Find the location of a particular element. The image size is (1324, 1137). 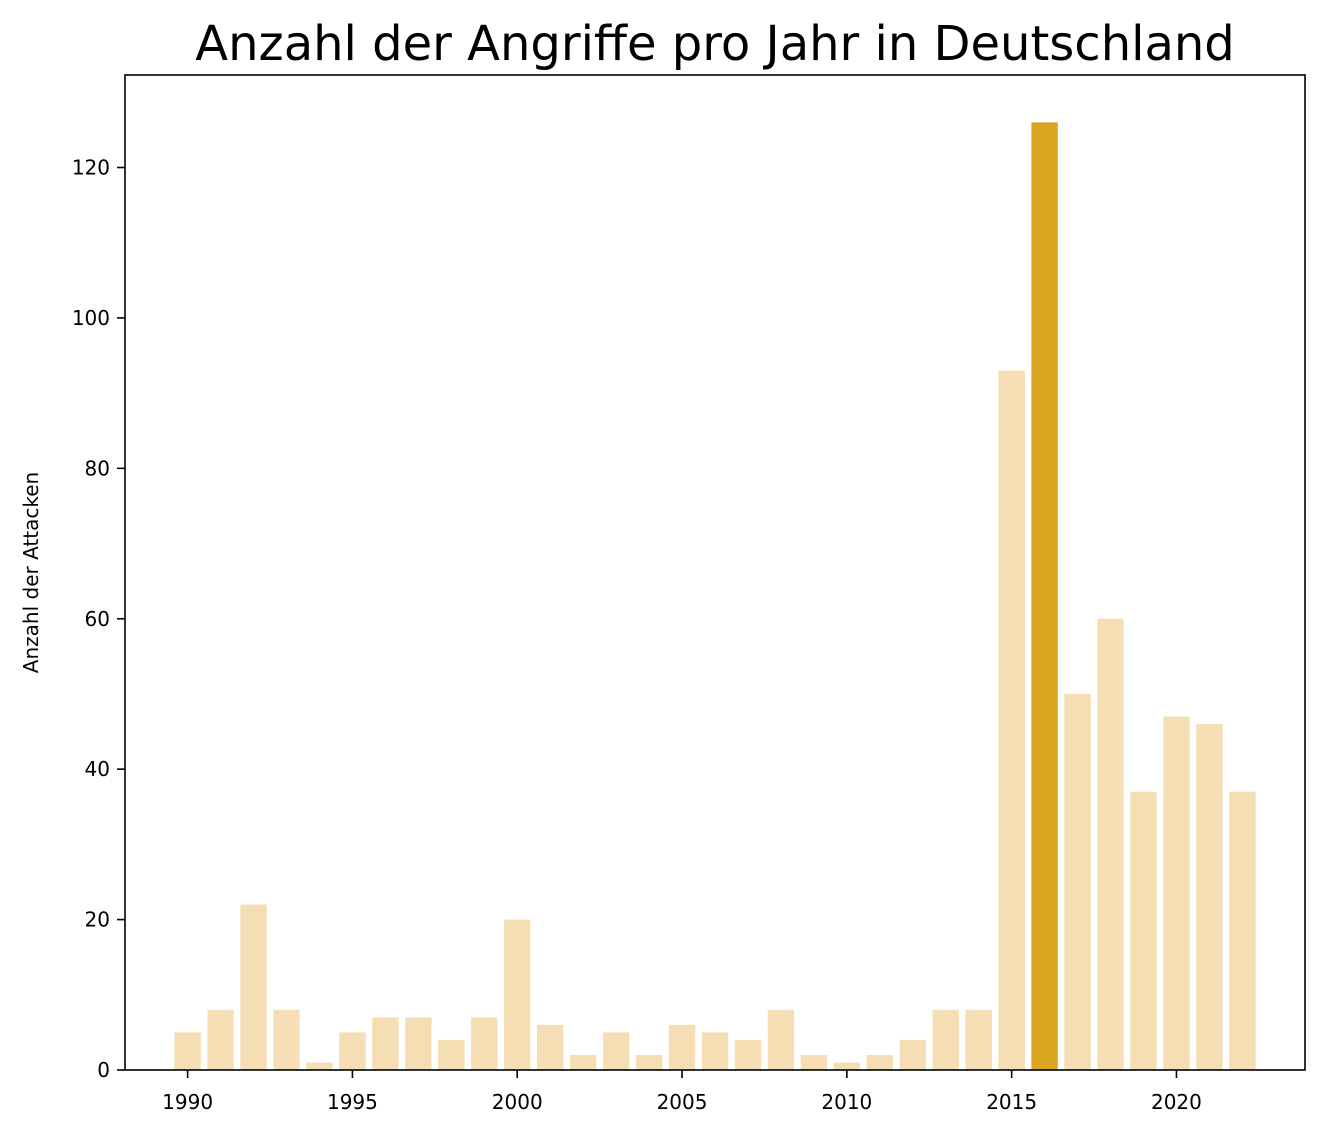

x-tick-label: 2015 is located at coordinates (1011, 1102).